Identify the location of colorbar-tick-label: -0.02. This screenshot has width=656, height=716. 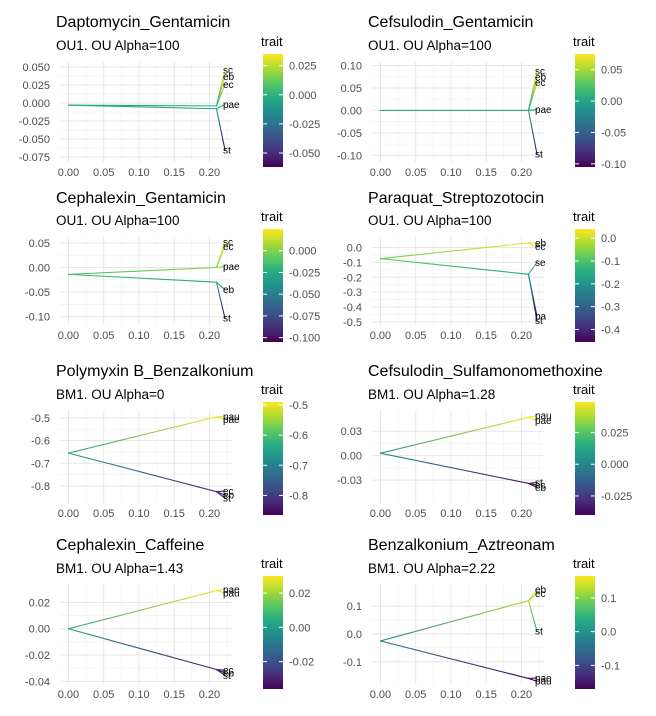
(301, 663).